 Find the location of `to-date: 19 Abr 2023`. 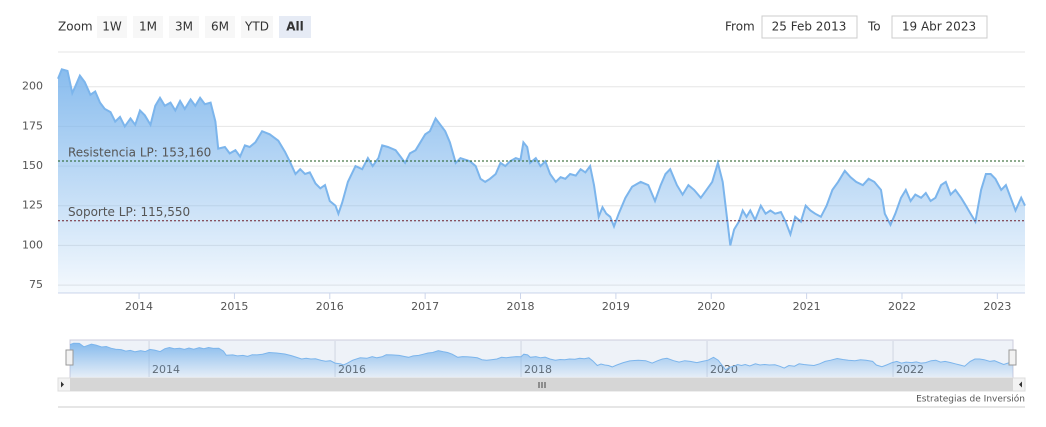

to-date: 19 Abr 2023 is located at coordinates (939, 27).